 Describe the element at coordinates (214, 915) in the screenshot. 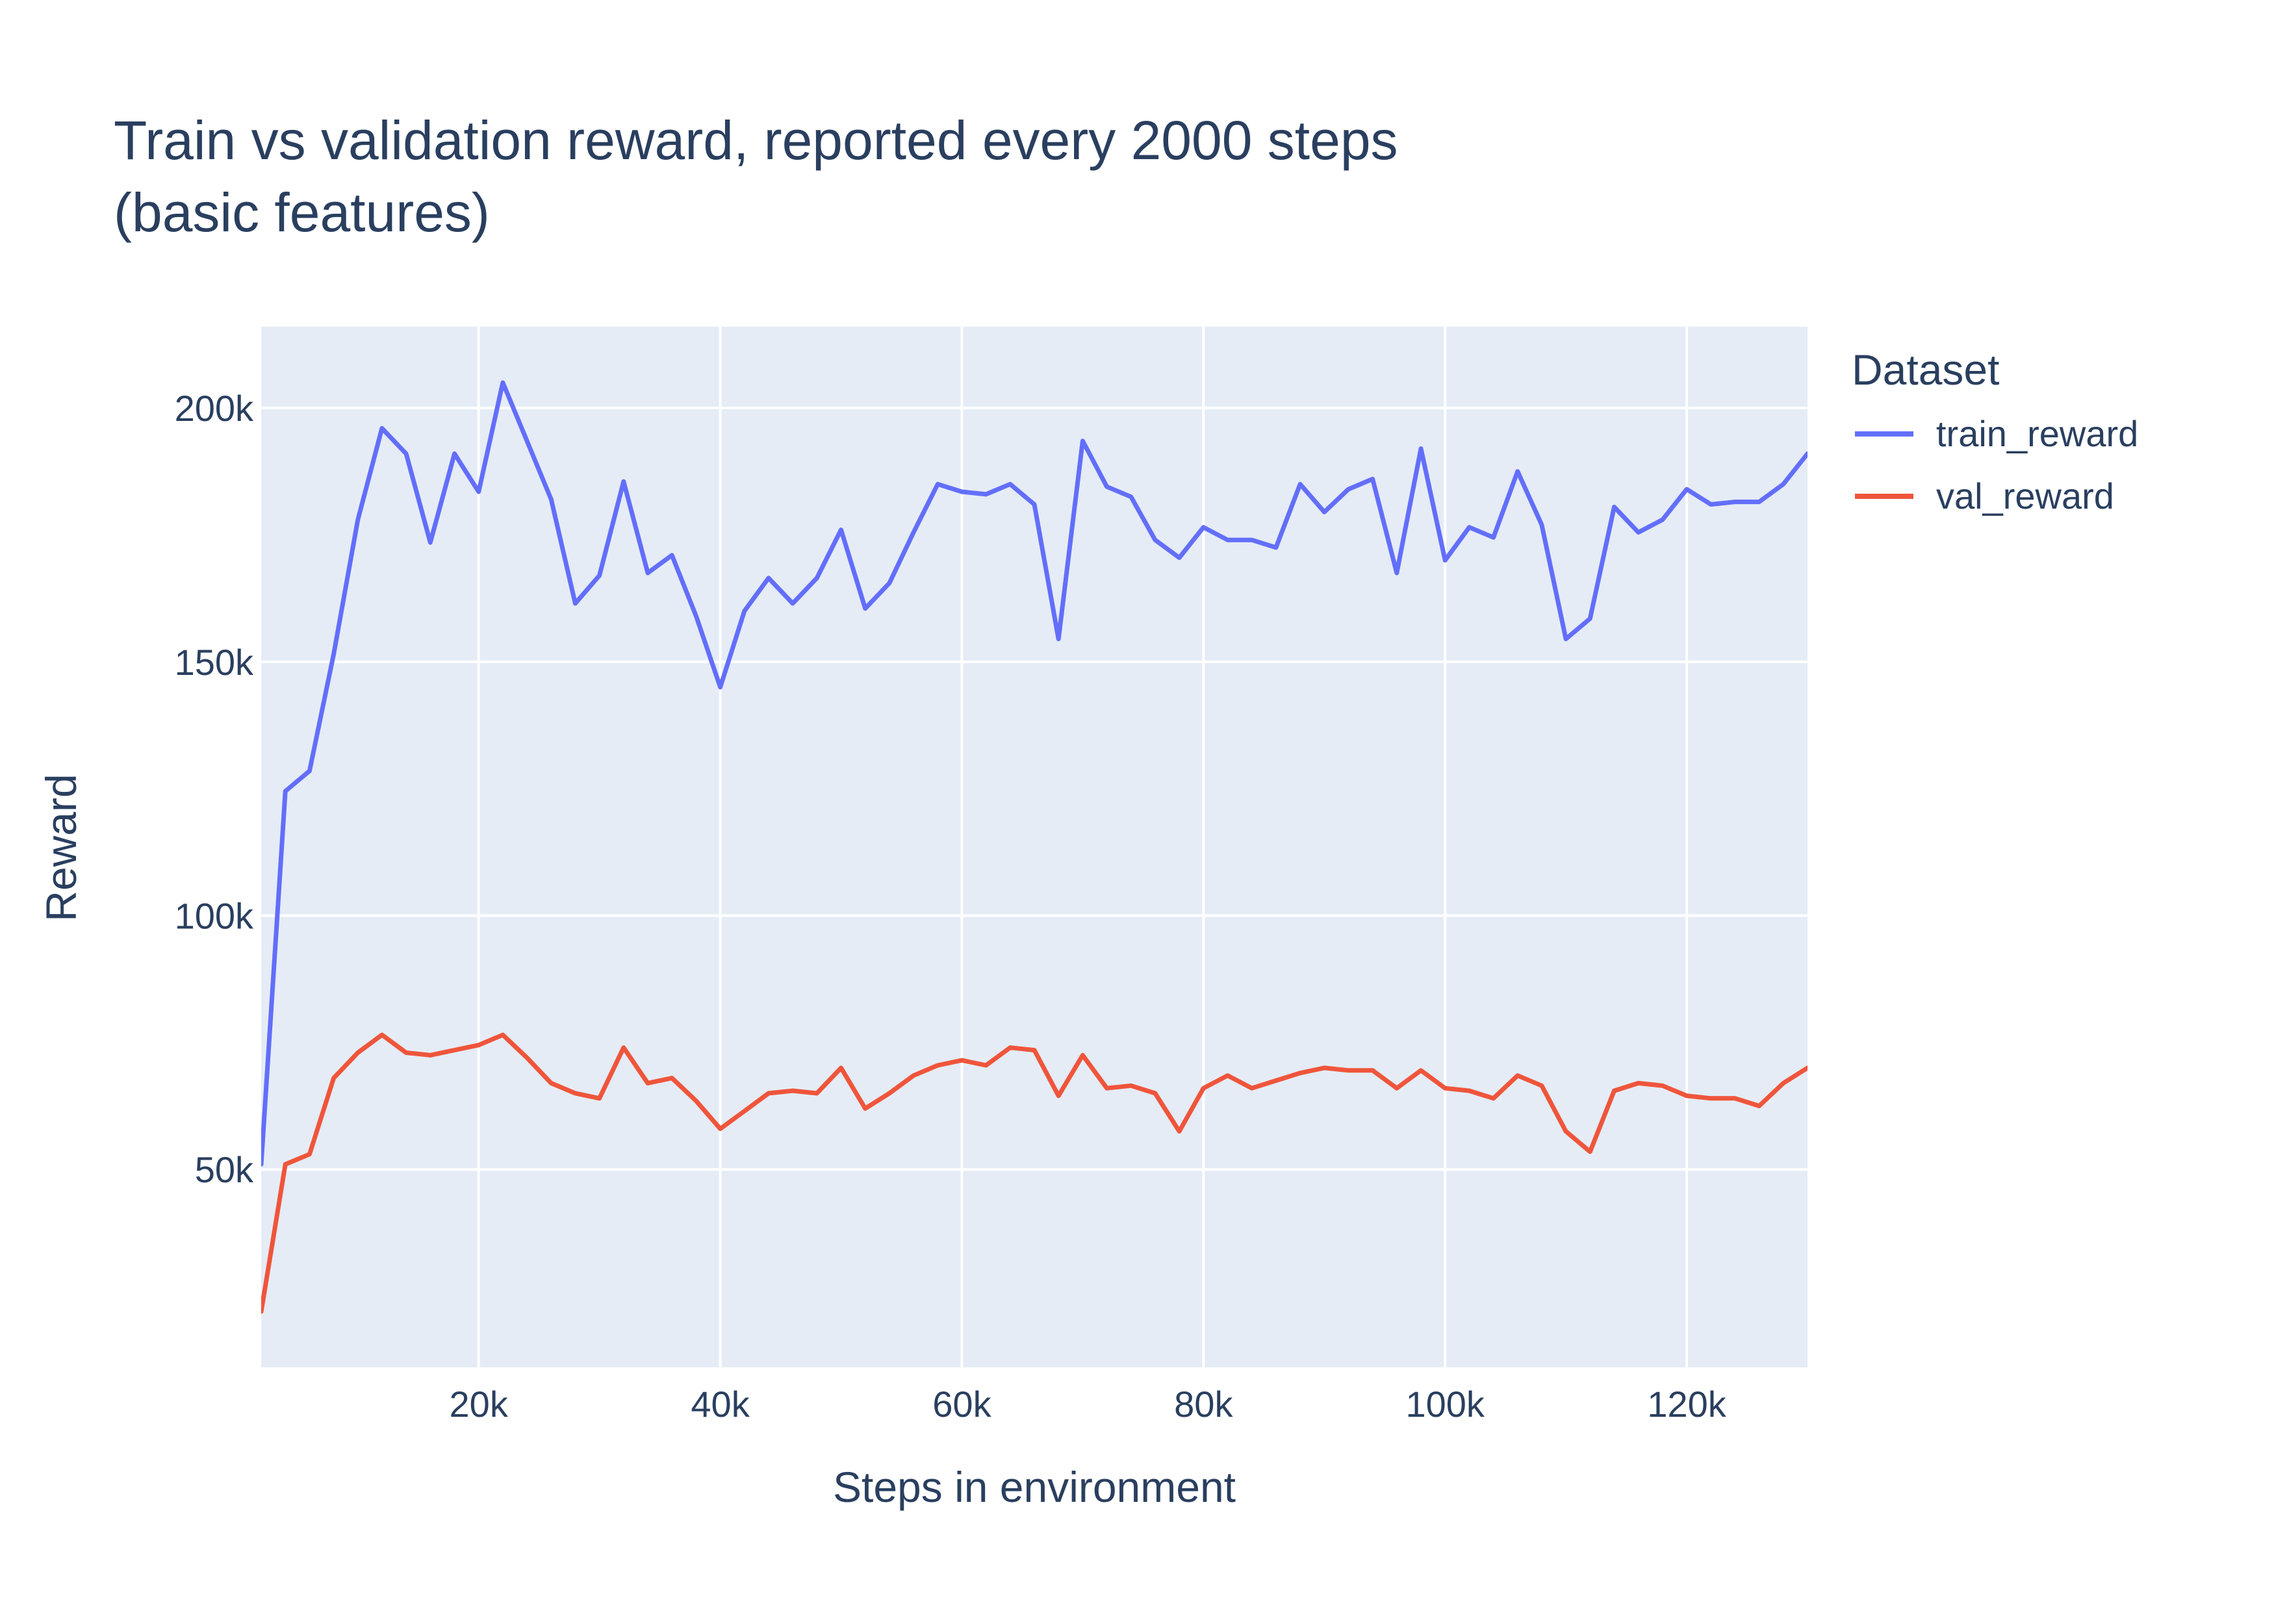

I see `y-tick-label: 100k` at that location.